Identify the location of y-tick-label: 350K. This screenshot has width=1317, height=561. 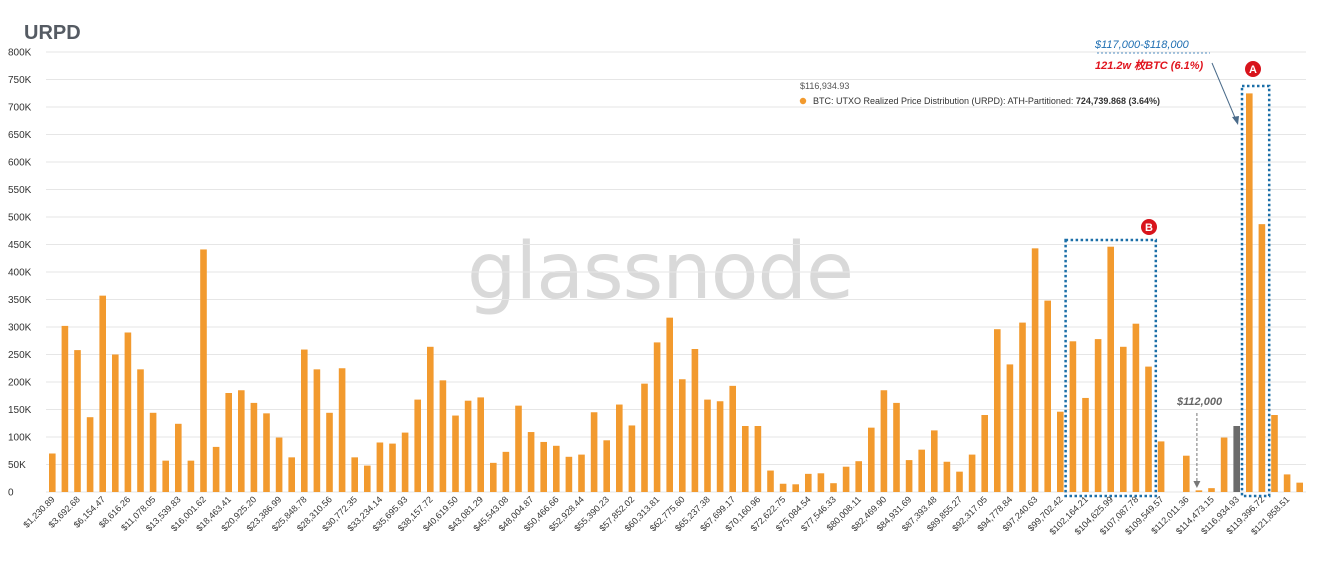
(20, 300).